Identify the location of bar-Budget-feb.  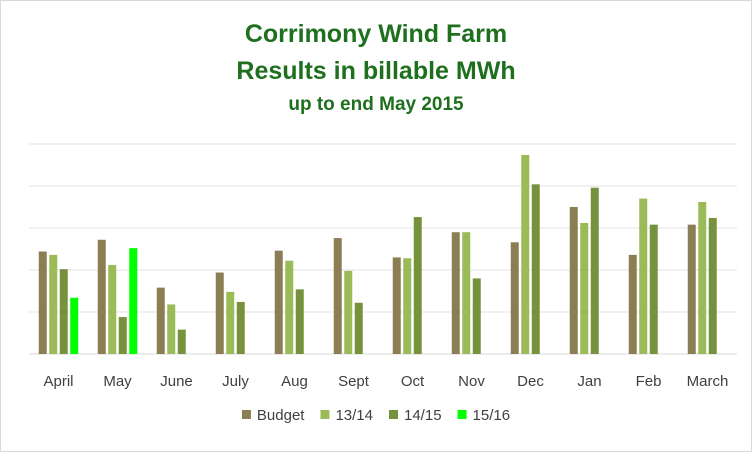
(632, 304).